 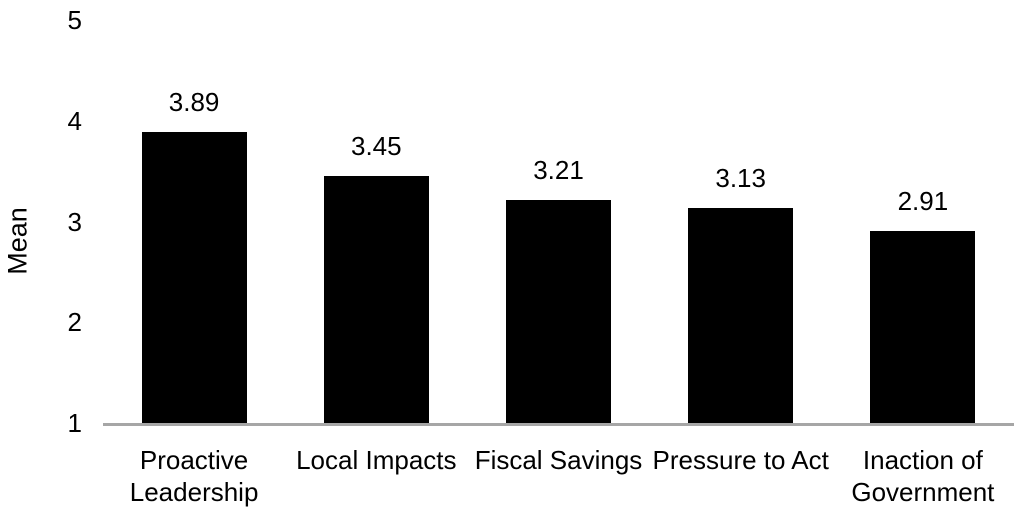 What do you see at coordinates (74, 120) in the screenshot?
I see `y-tick-label: 4` at bounding box center [74, 120].